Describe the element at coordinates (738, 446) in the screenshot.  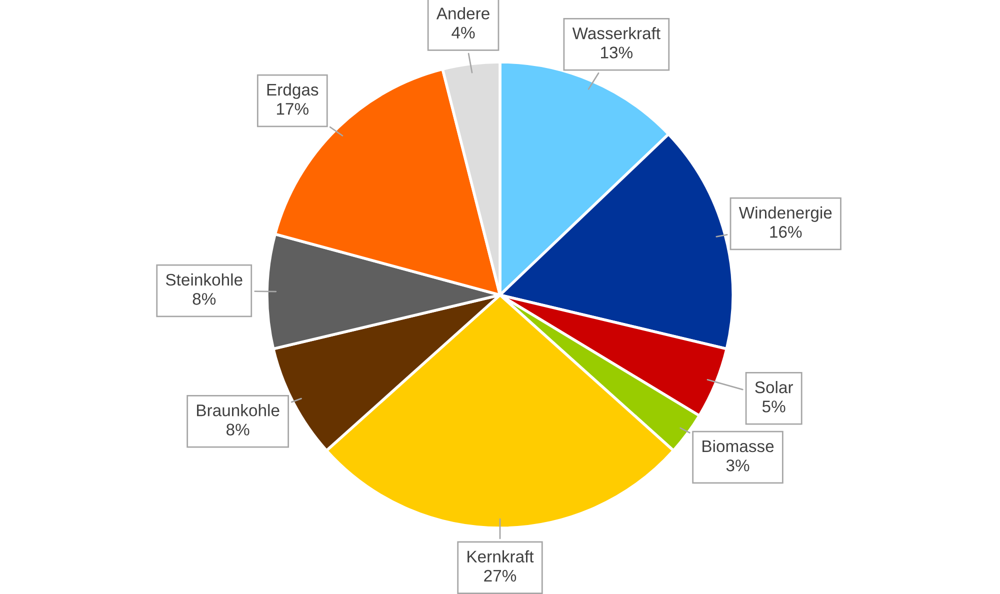
I see `slice-label: Biomasse` at that location.